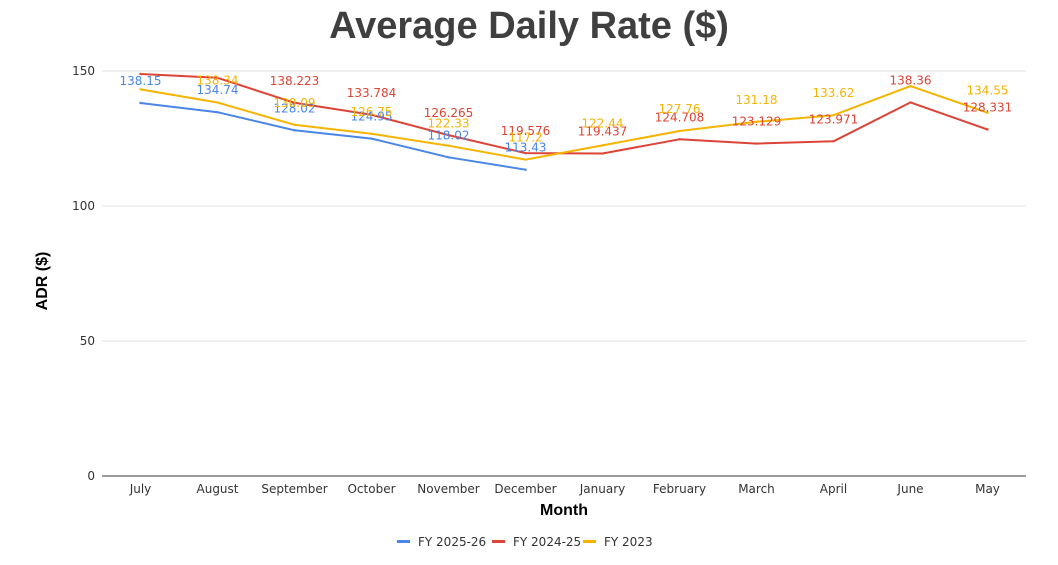 The height and width of the screenshot is (565, 1058). I want to click on data-label: 133.62, so click(834, 93).